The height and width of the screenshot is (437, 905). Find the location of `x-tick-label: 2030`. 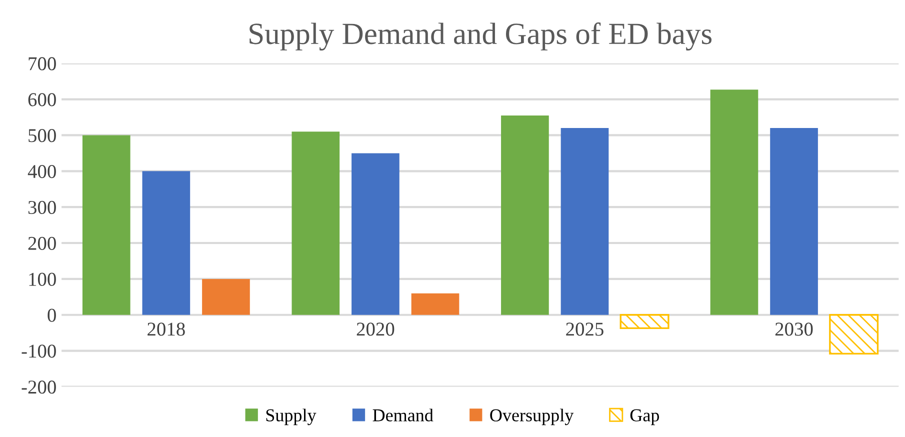

x-tick-label: 2030 is located at coordinates (794, 329).